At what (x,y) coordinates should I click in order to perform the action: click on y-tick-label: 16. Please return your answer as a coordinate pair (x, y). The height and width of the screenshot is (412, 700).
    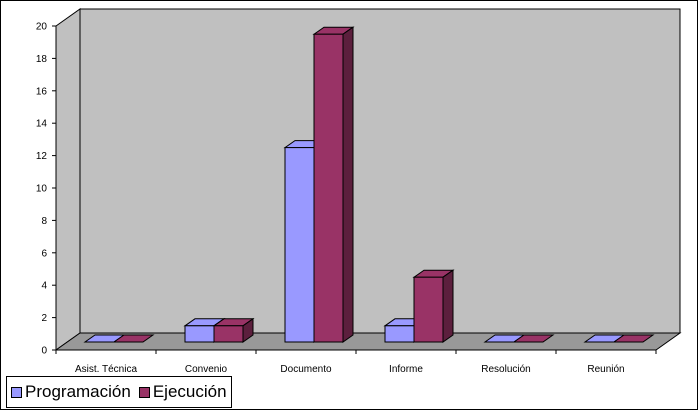
    Looking at the image, I should click on (42, 91).